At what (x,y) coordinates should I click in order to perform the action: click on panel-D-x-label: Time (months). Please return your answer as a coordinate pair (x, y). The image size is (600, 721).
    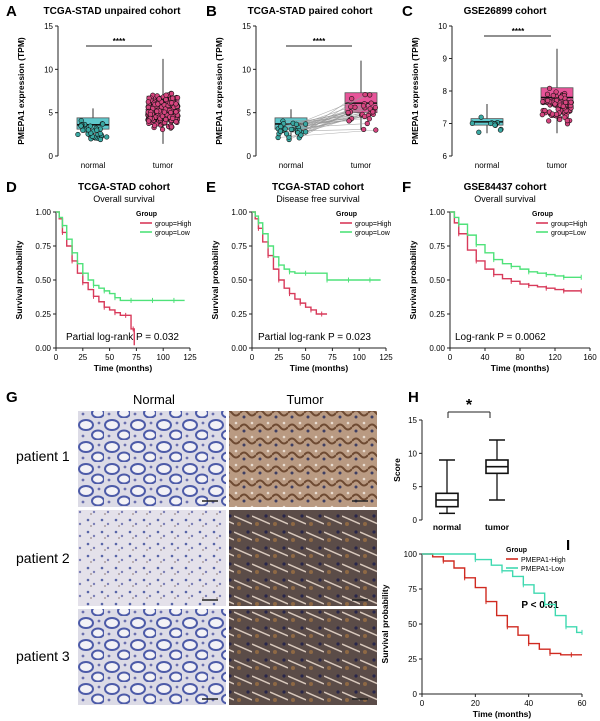
    Looking at the image, I should click on (123, 368).